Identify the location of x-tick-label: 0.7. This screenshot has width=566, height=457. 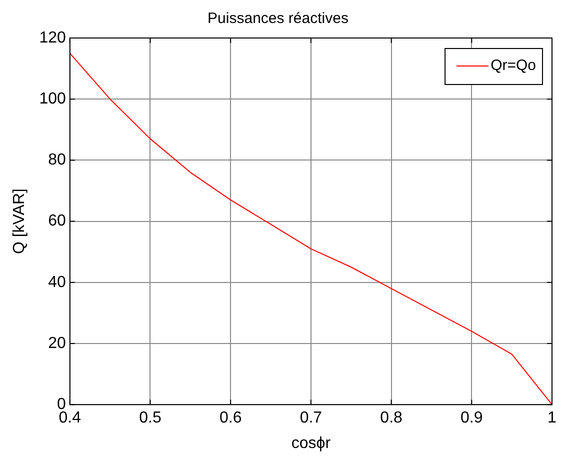
(311, 418).